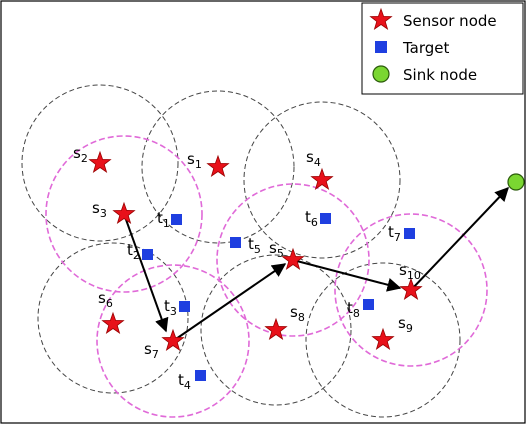 This screenshot has height=424, width=526. I want to click on legend-sensor-label: Sensor node, so click(450, 21).